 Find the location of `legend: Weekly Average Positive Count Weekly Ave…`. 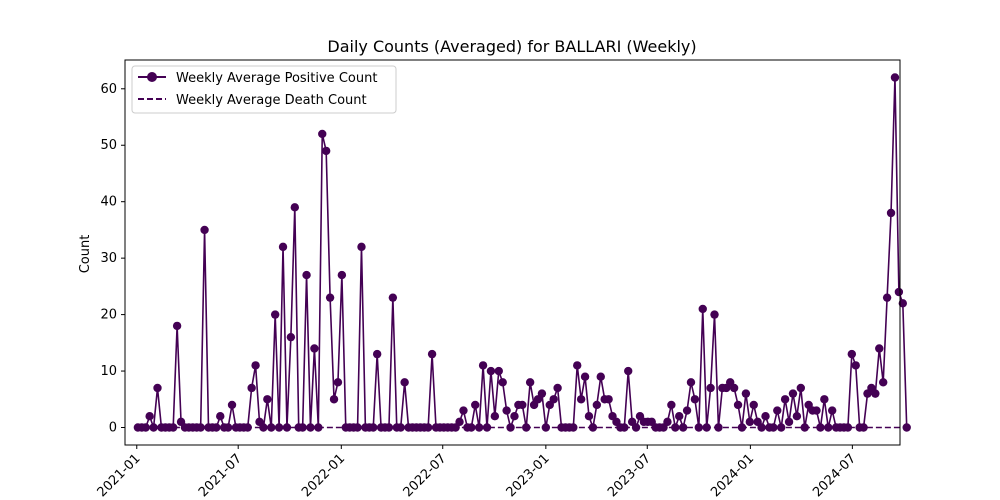

legend: Weekly Average Positive Count Weekly Ave… is located at coordinates (264, 89).